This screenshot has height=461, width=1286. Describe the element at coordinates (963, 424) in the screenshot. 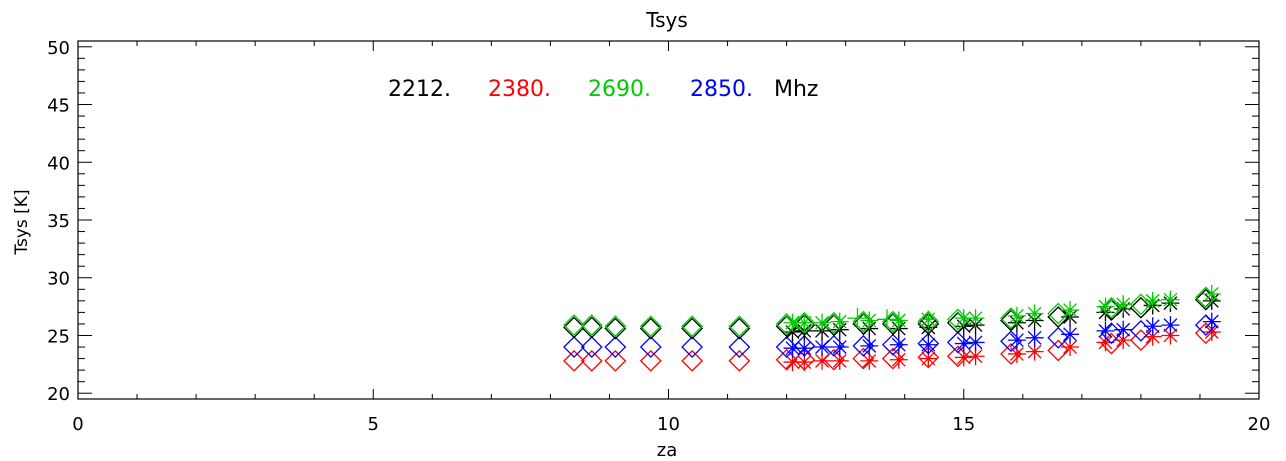

I see `x-tick-label: 15` at that location.